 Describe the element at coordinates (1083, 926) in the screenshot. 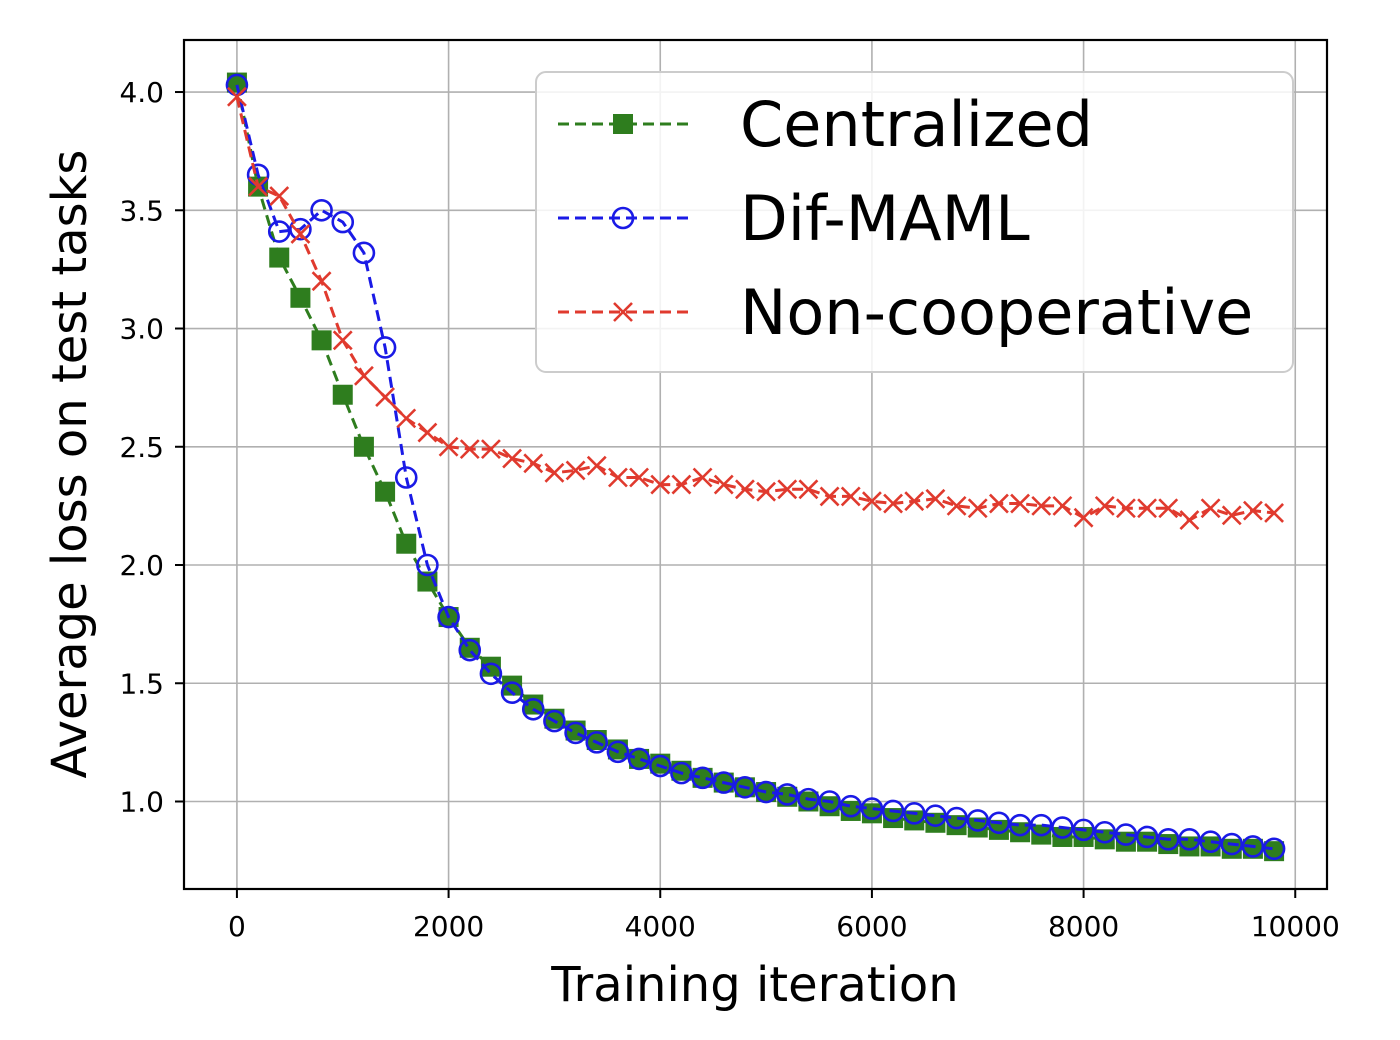

I see `x-tick-label: 8000` at that location.